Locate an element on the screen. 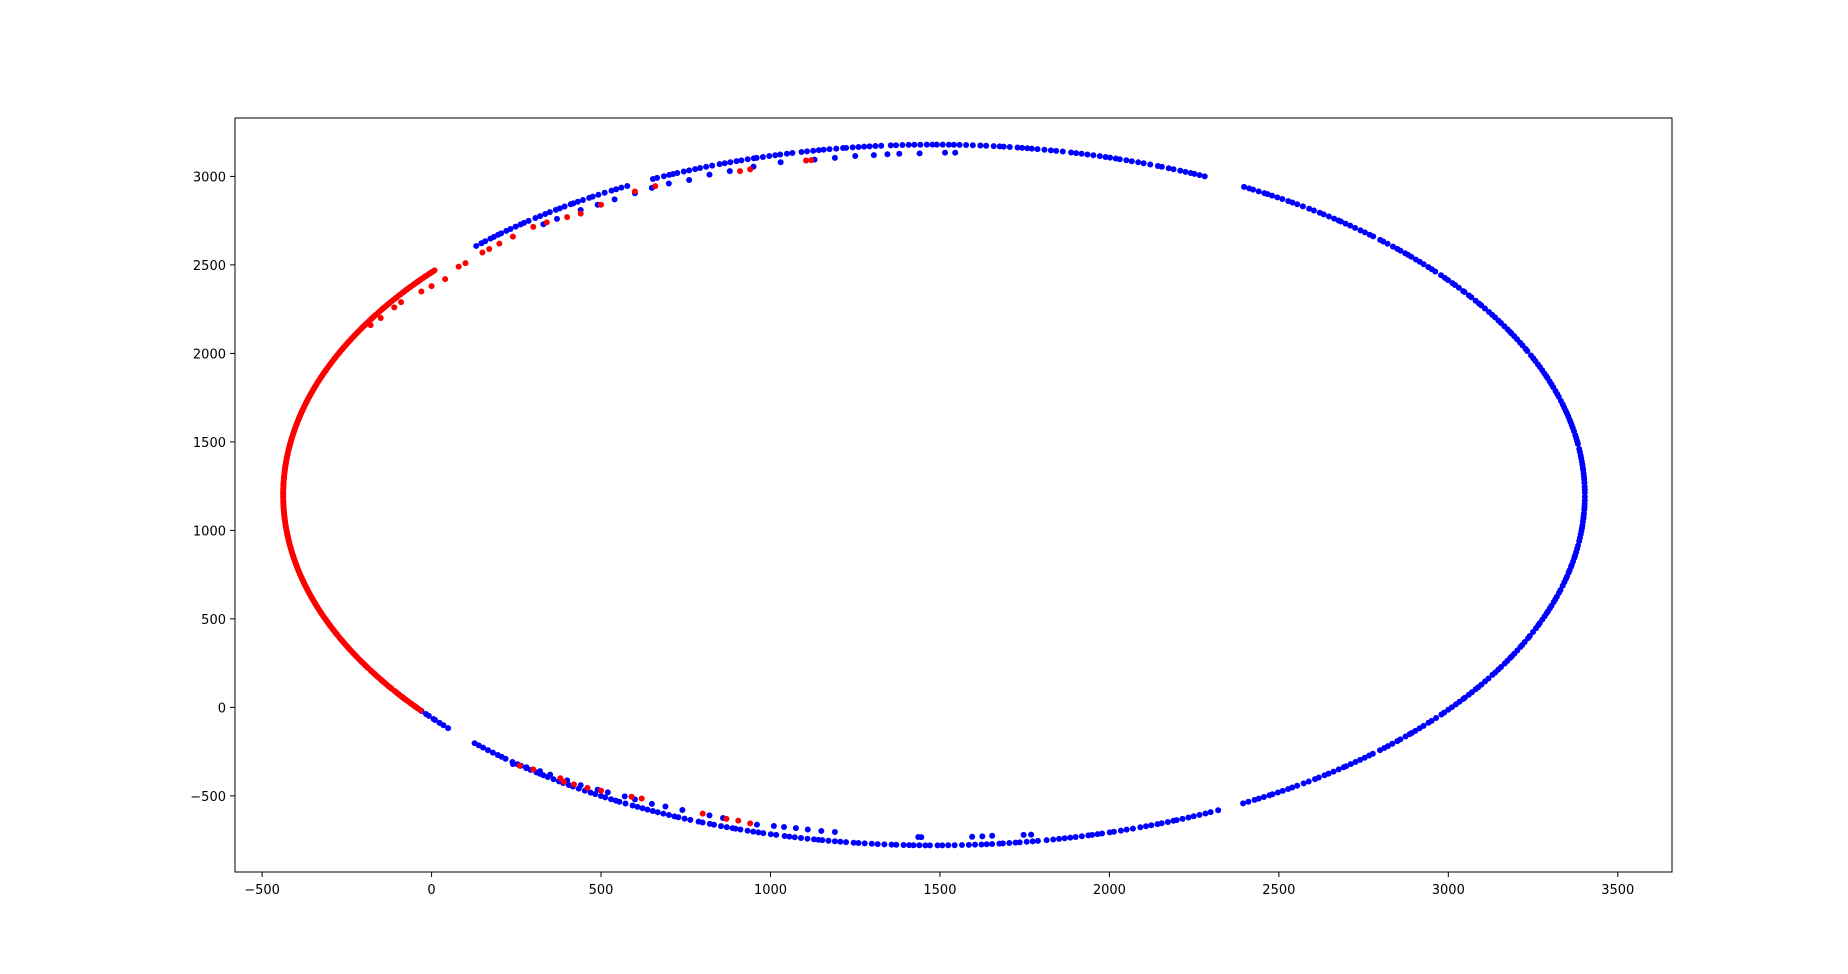 This screenshot has height=974, width=1848. x-tick-label: 2000 is located at coordinates (1109, 890).